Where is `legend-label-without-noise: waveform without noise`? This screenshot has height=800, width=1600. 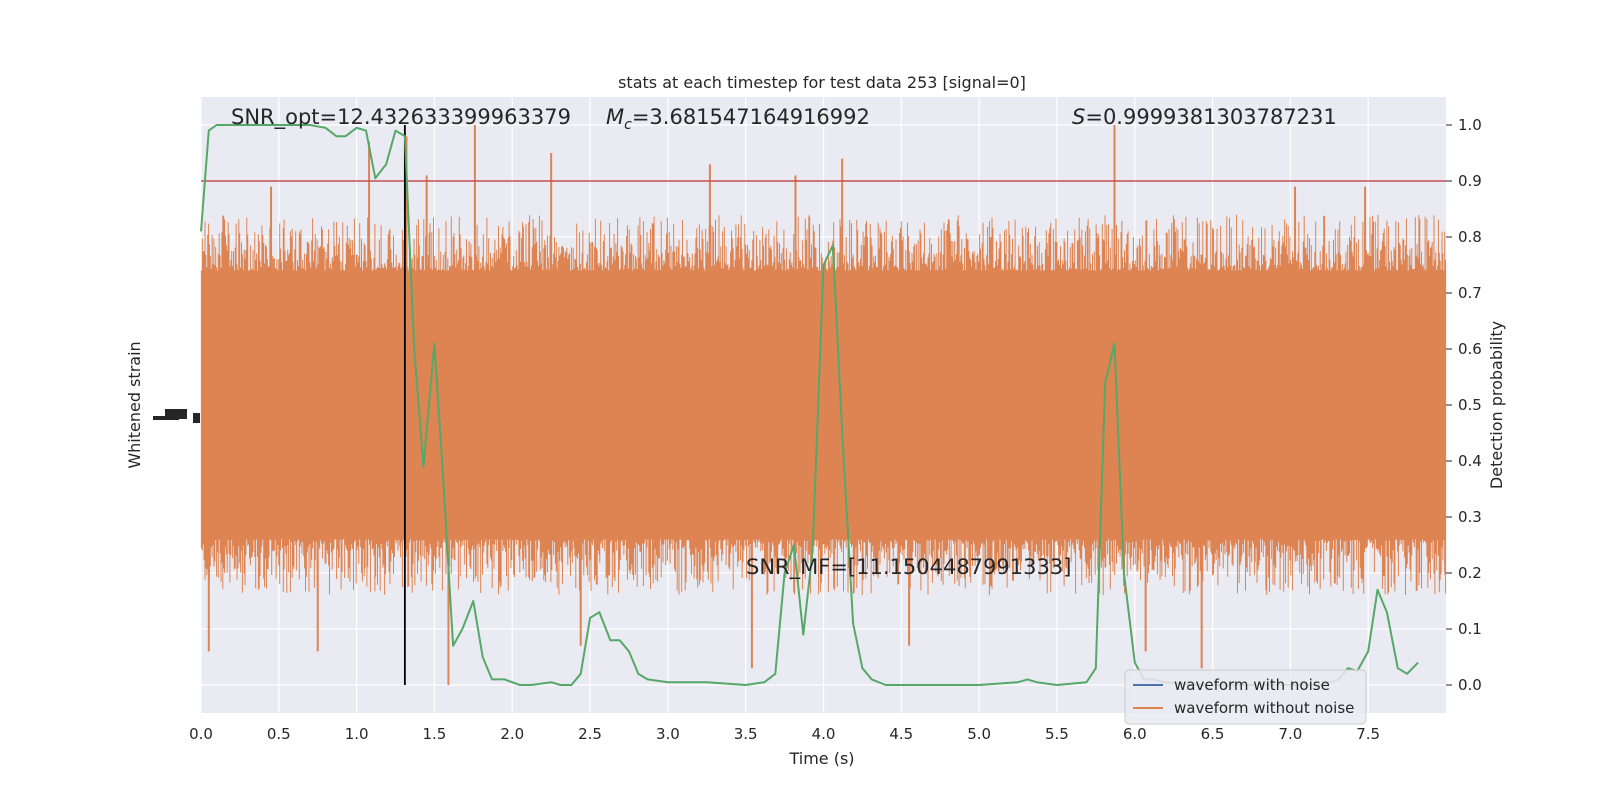 legend-label-without-noise: waveform without noise is located at coordinates (1264, 708).